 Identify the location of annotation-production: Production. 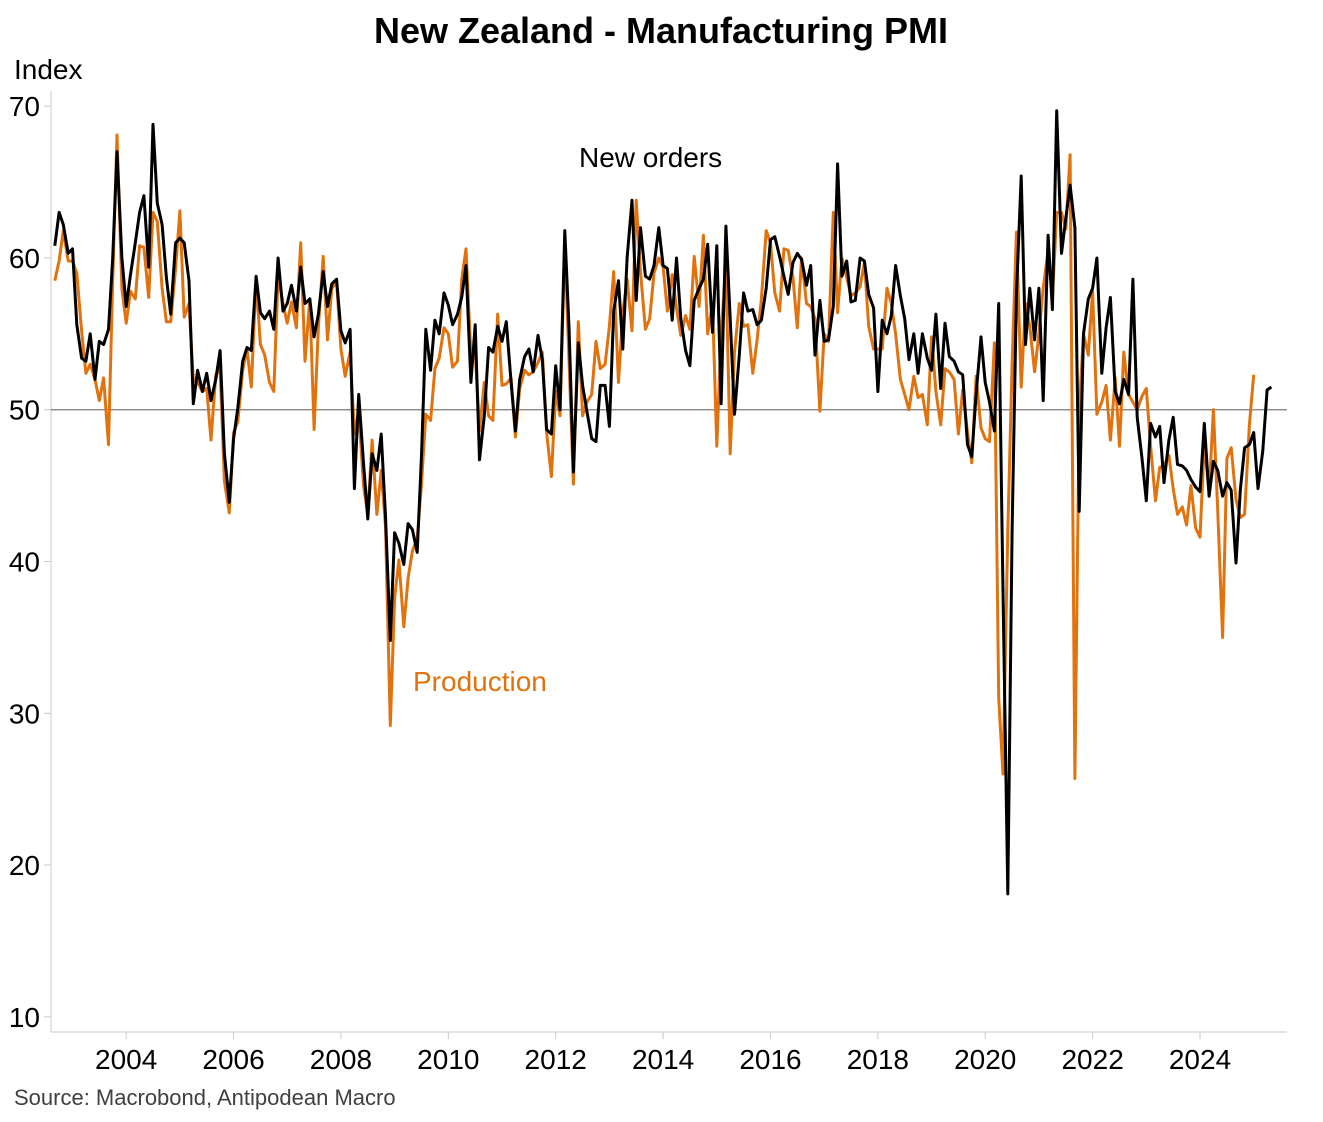
(480, 681).